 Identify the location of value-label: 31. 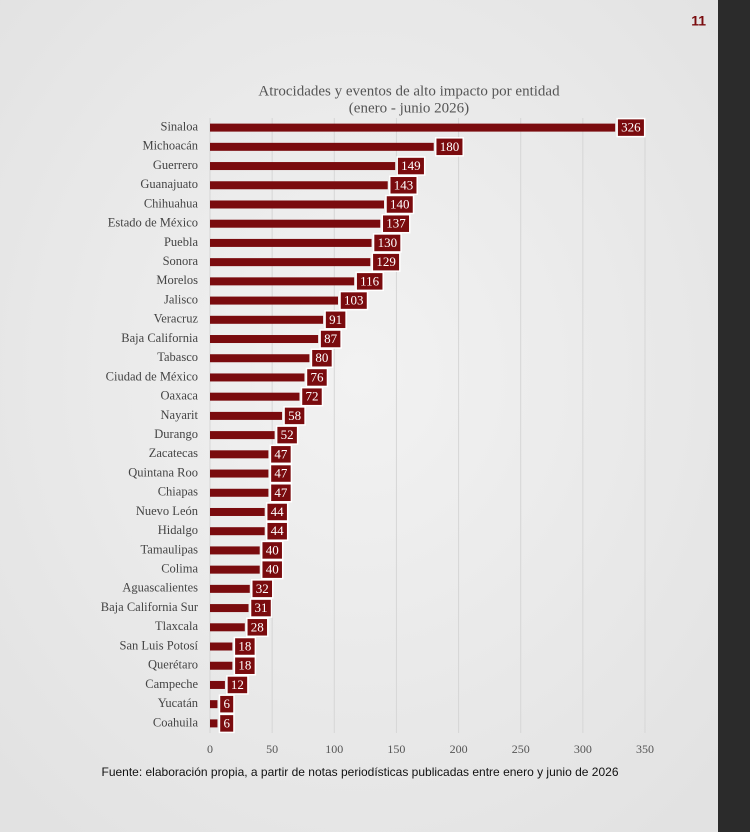
(261, 607).